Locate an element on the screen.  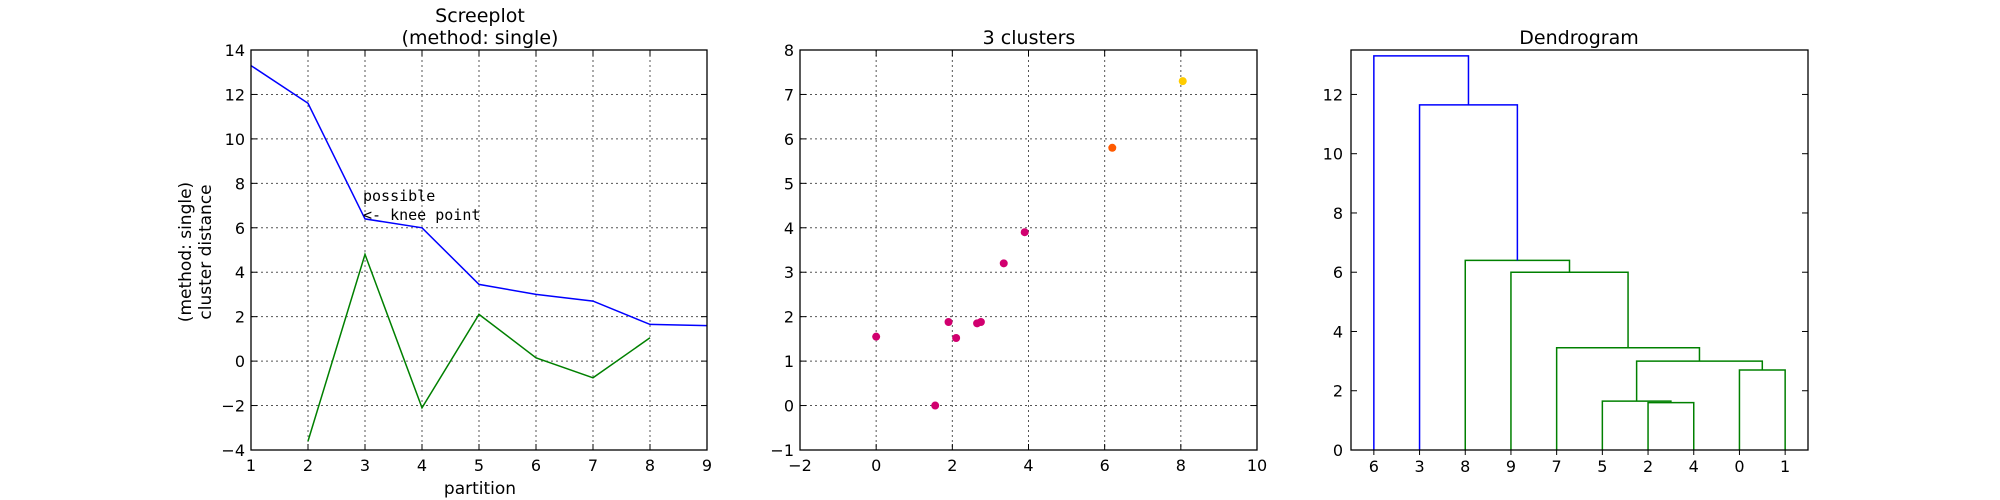
scatter-ytick-label: 3 is located at coordinates (789, 272).